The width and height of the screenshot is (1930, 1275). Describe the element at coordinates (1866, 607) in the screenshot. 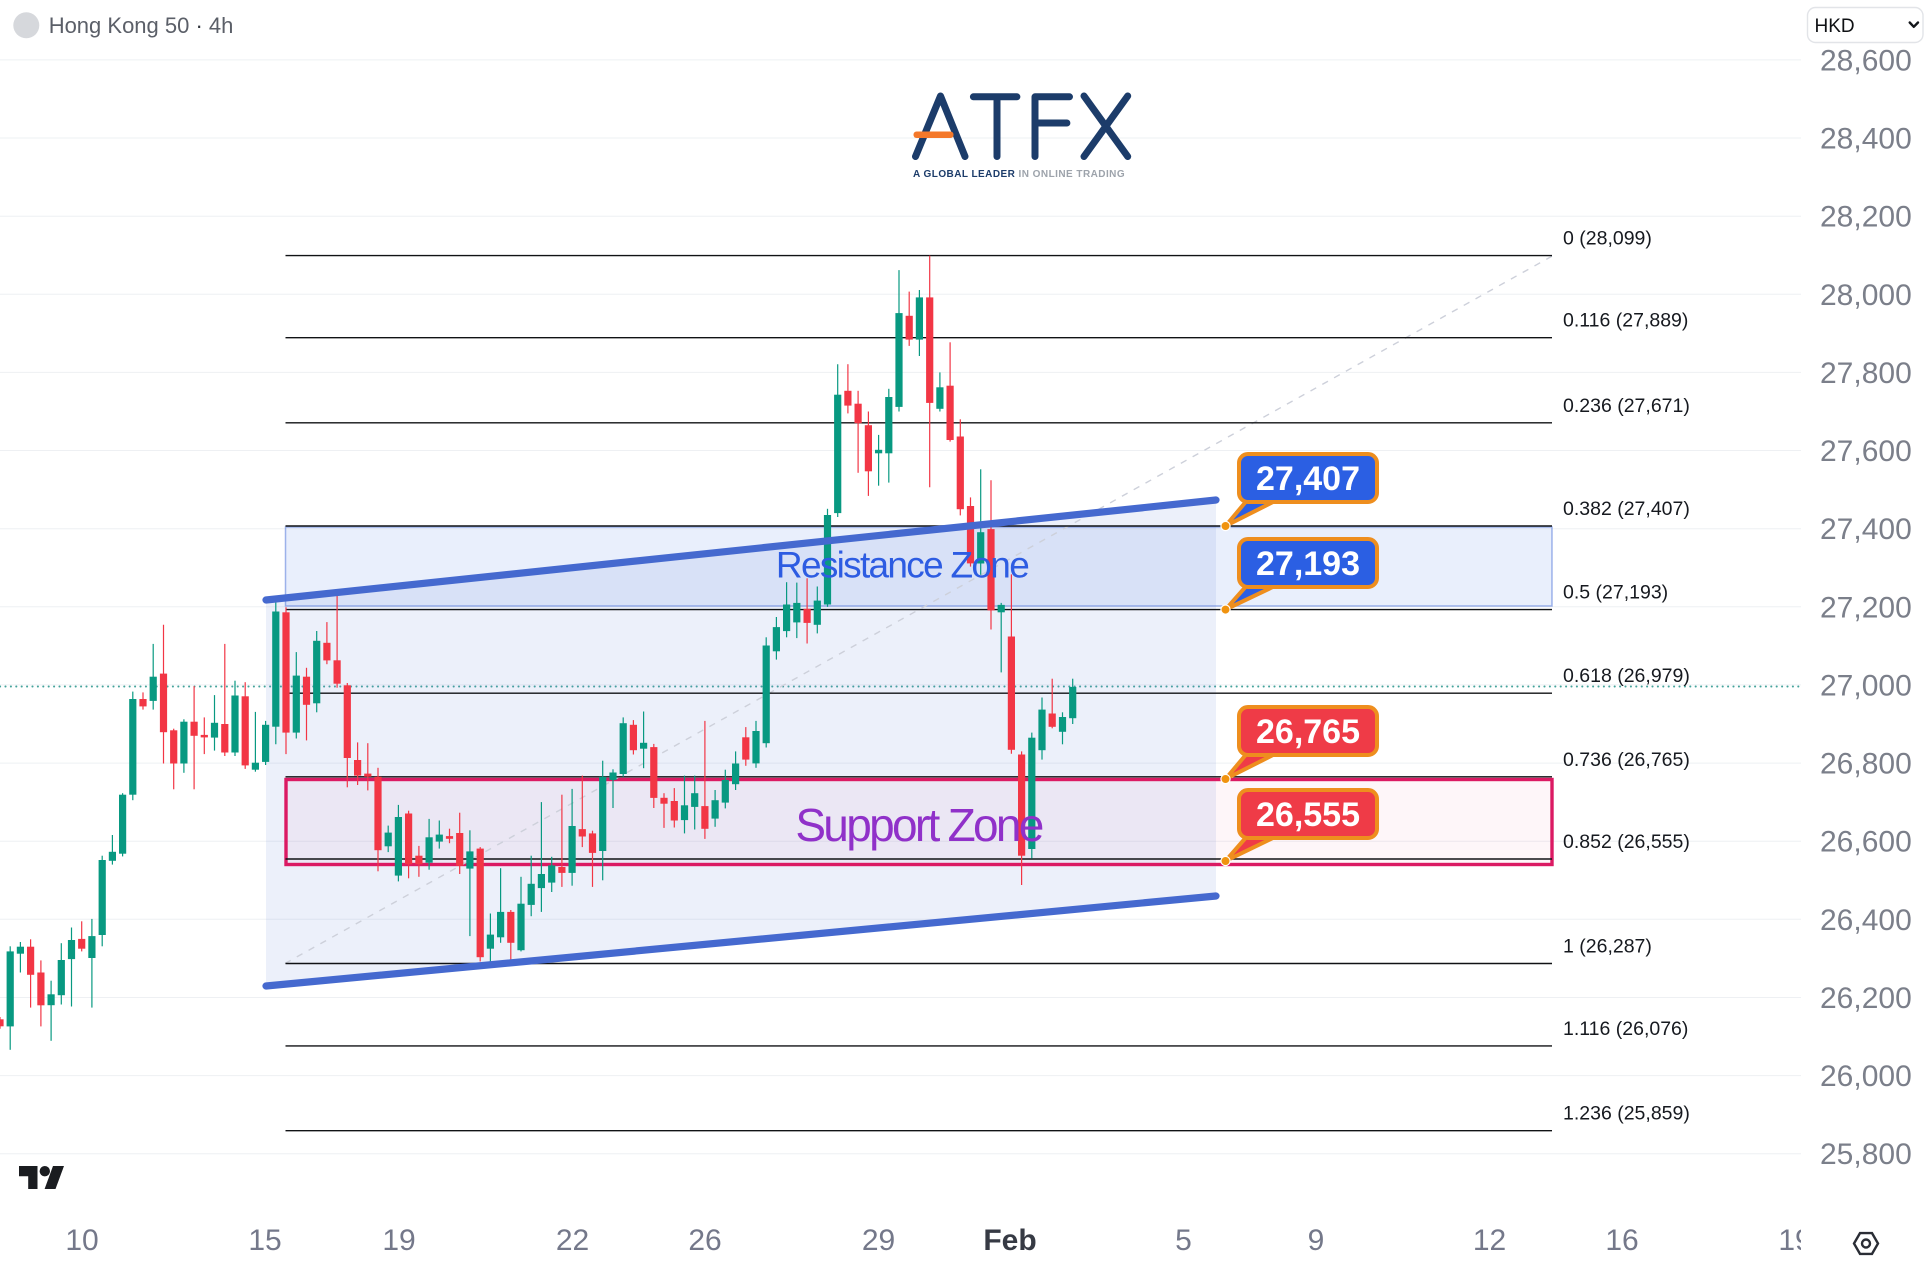

I see `svg-text: 27,200` at that location.